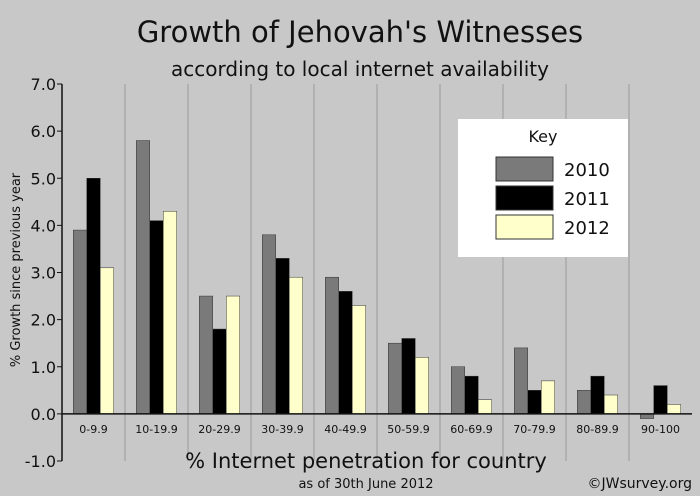  I want to click on legend: Key 2010 2011 2012, so click(543, 188).